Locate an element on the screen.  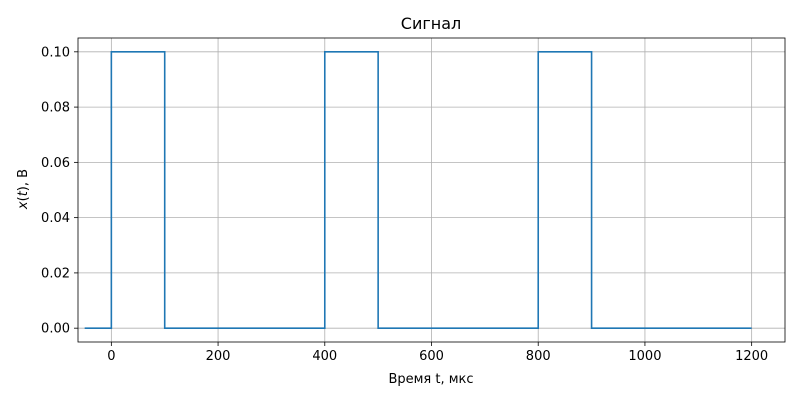
y-axis-label: x(t), В is located at coordinates (23, 189).